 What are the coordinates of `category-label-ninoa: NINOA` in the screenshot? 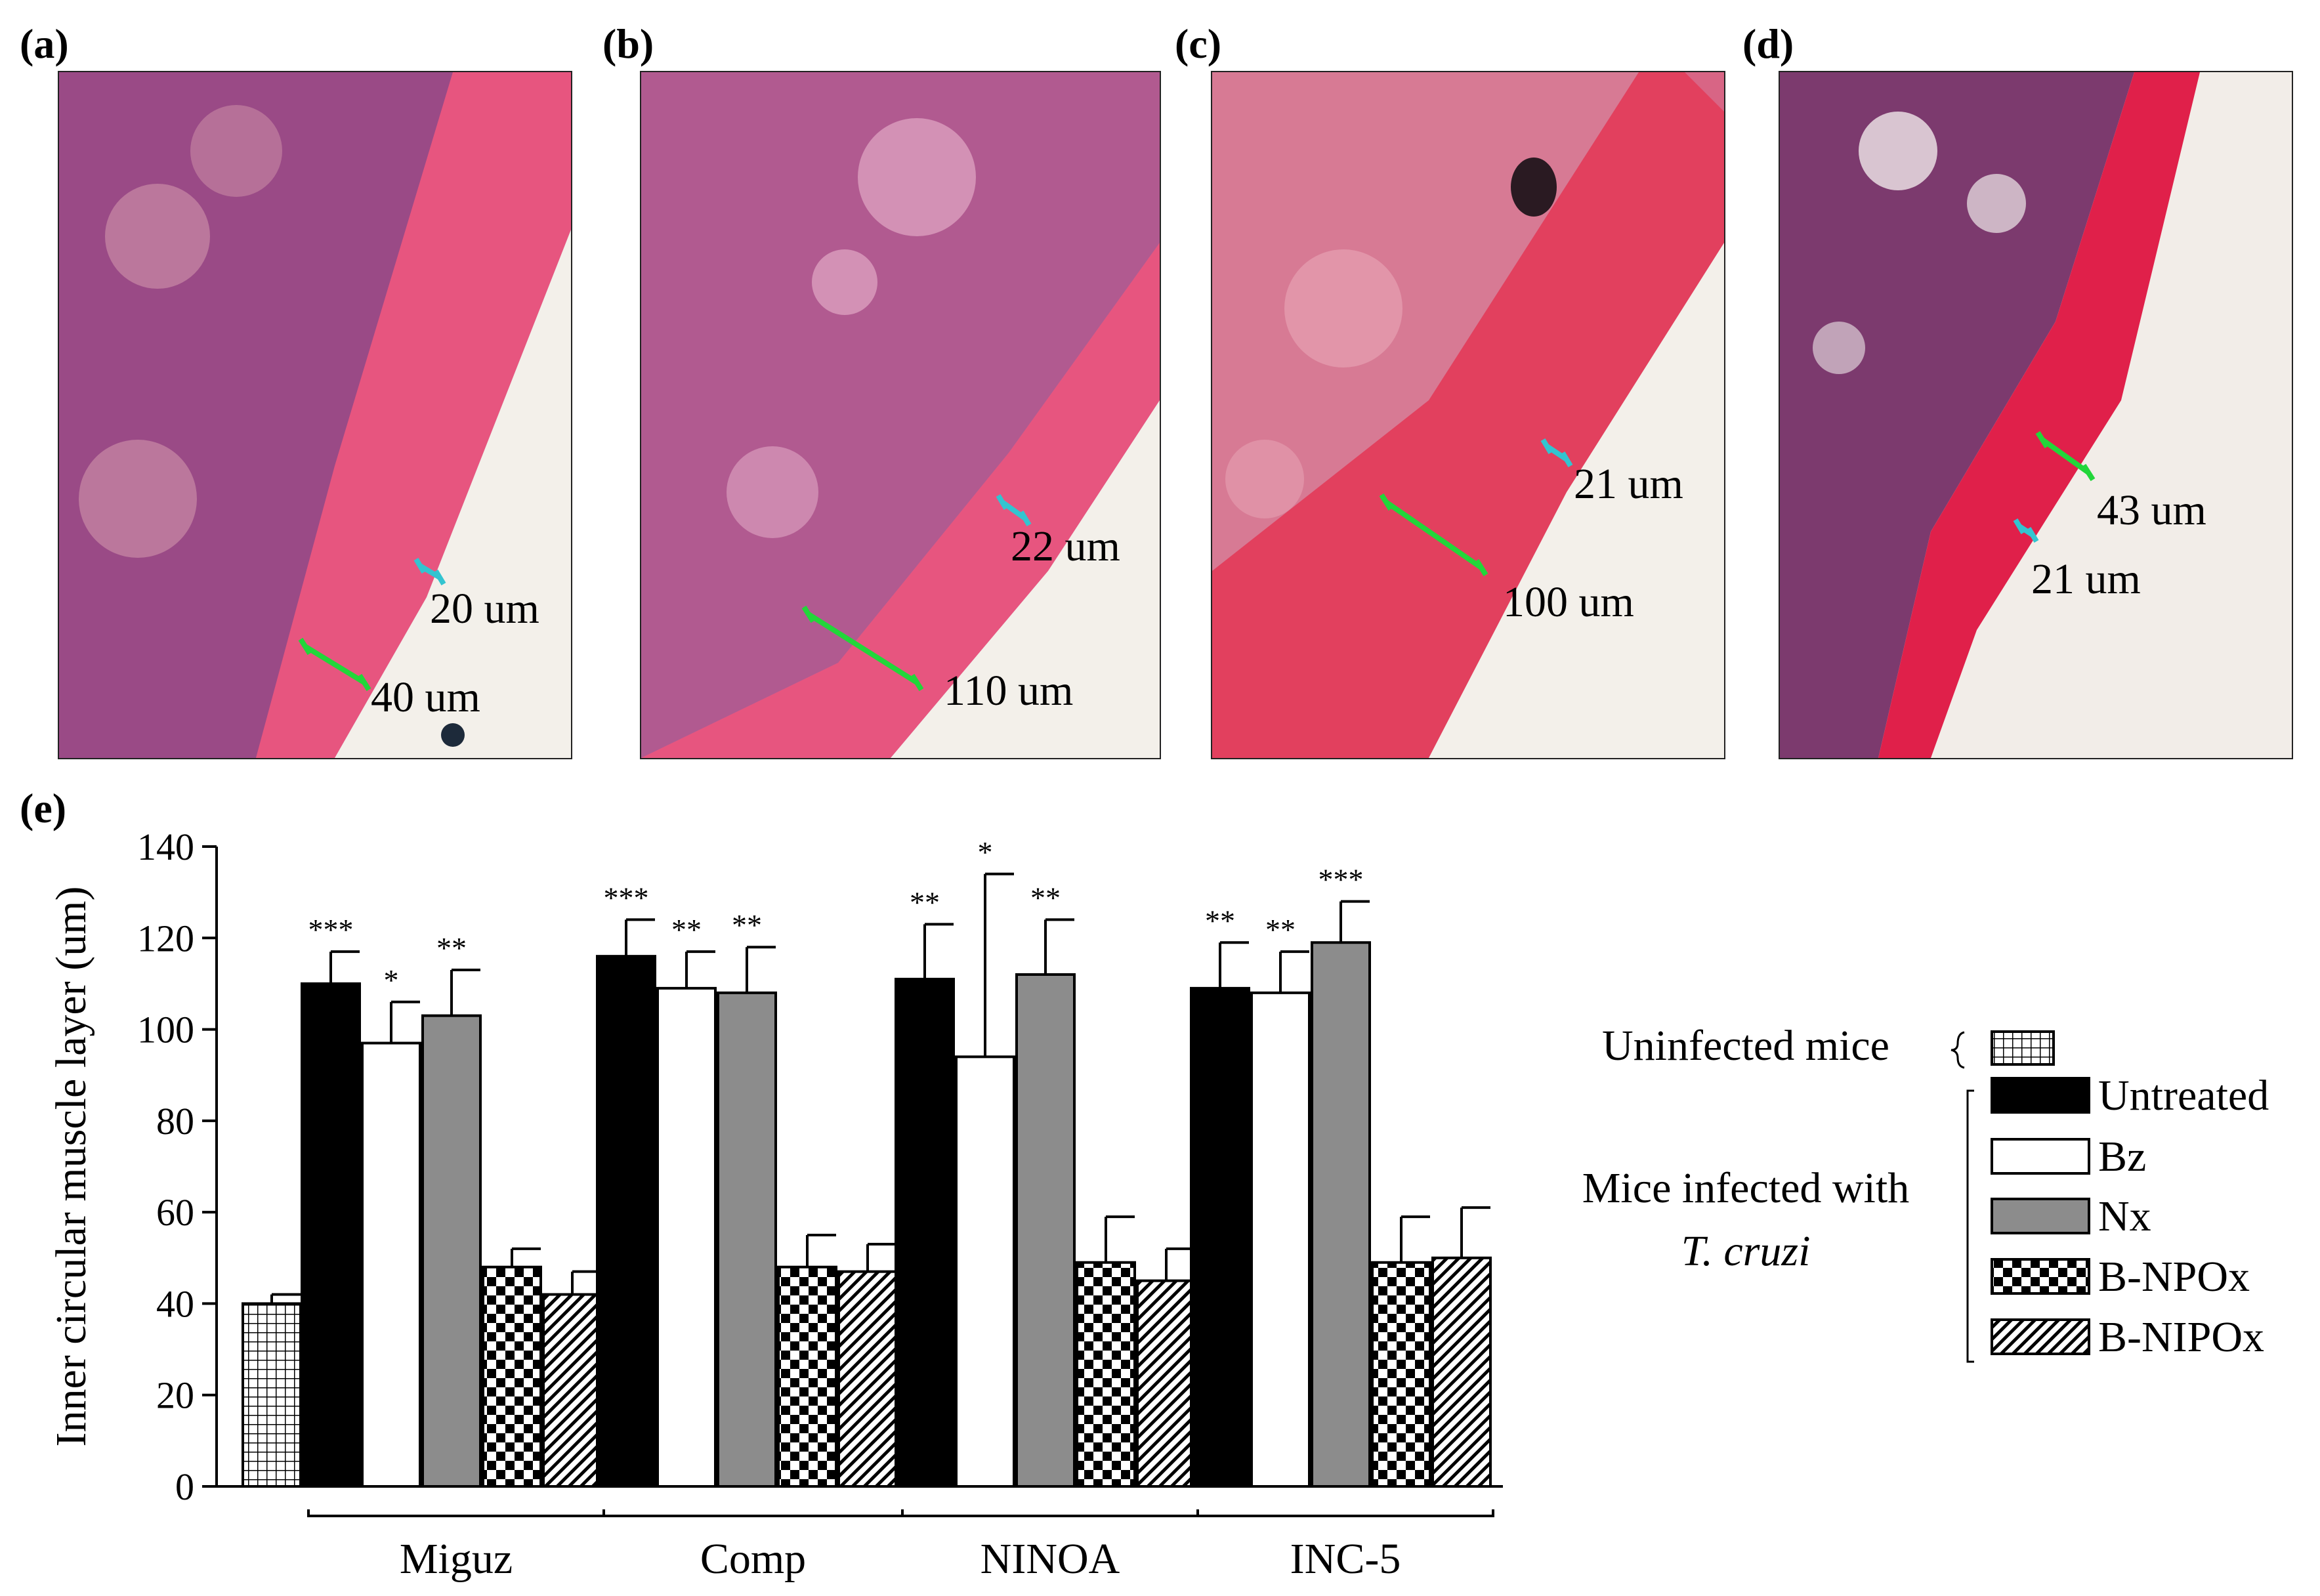 It's located at (1050, 1559).